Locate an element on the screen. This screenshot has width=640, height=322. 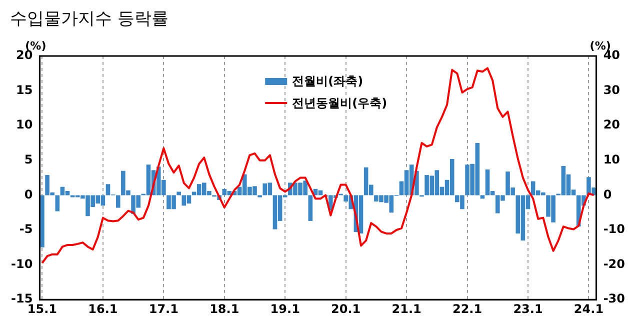
y2-tick-label: 10 is located at coordinates (611, 159).